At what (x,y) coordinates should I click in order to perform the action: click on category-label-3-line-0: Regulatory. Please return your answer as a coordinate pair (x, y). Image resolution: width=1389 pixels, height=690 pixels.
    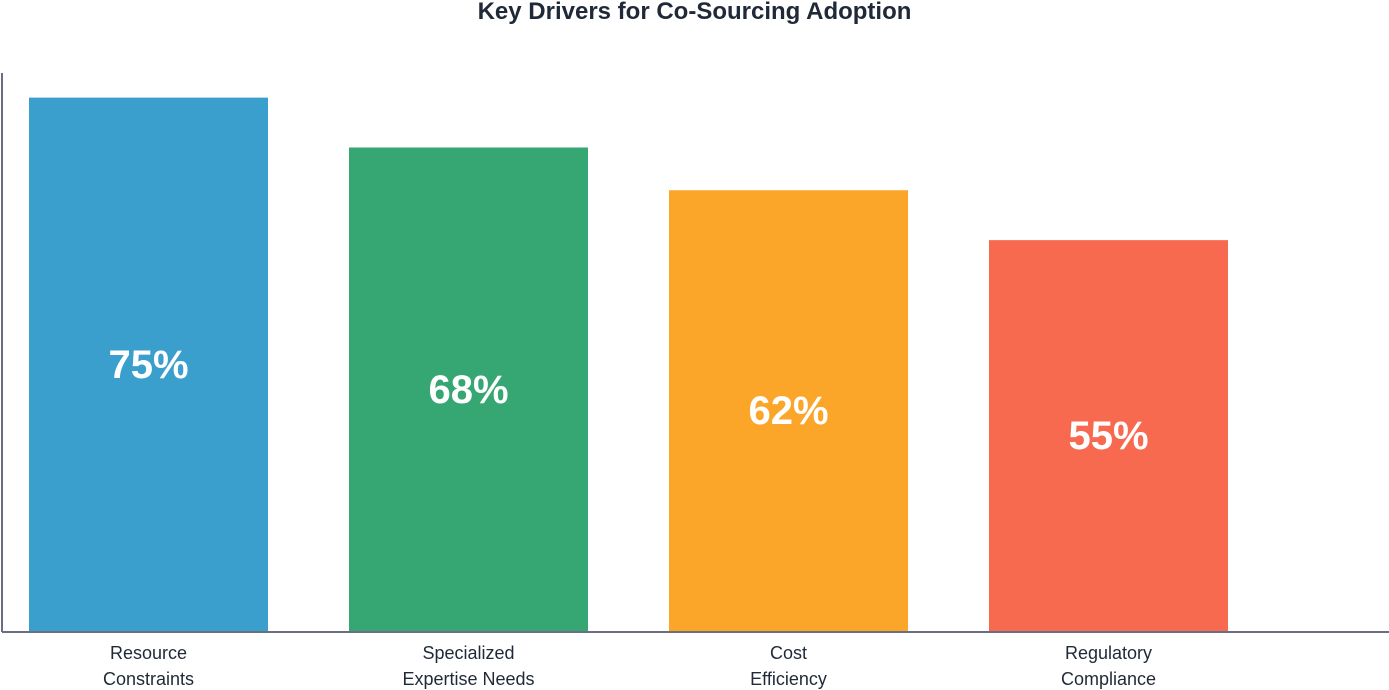
    Looking at the image, I should click on (1108, 653).